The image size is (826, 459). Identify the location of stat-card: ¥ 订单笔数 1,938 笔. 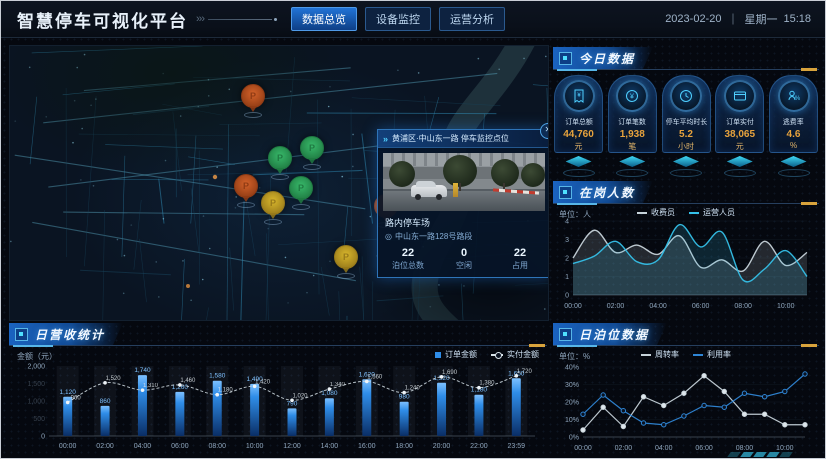
(632, 126).